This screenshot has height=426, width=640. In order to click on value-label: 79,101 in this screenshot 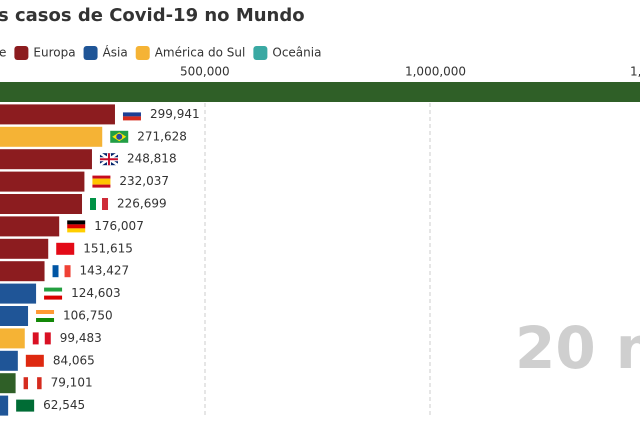, I will do `click(72, 383)`.